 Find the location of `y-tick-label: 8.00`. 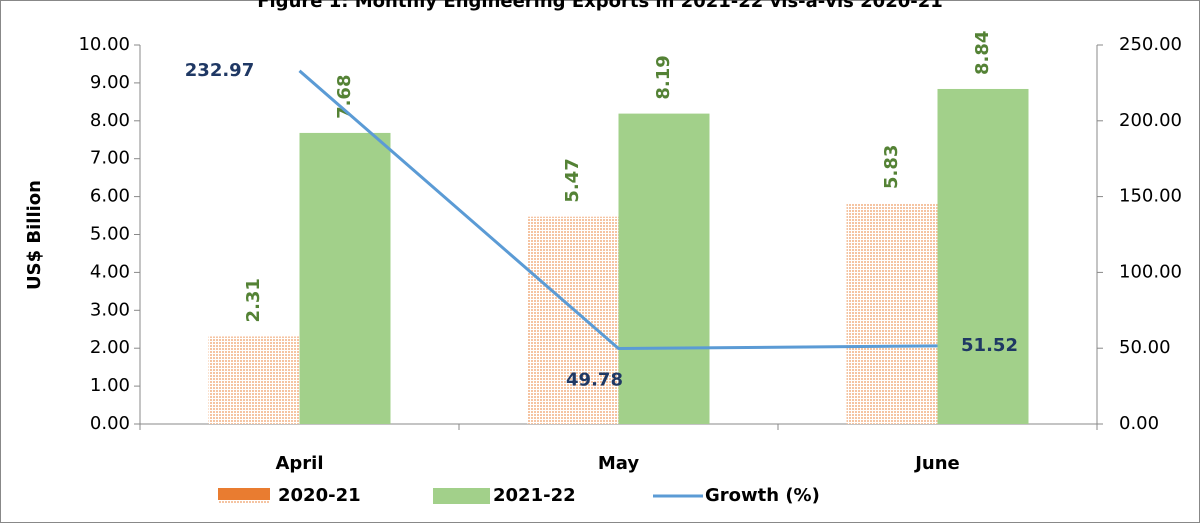

y-tick-label: 8.00 is located at coordinates (110, 120).